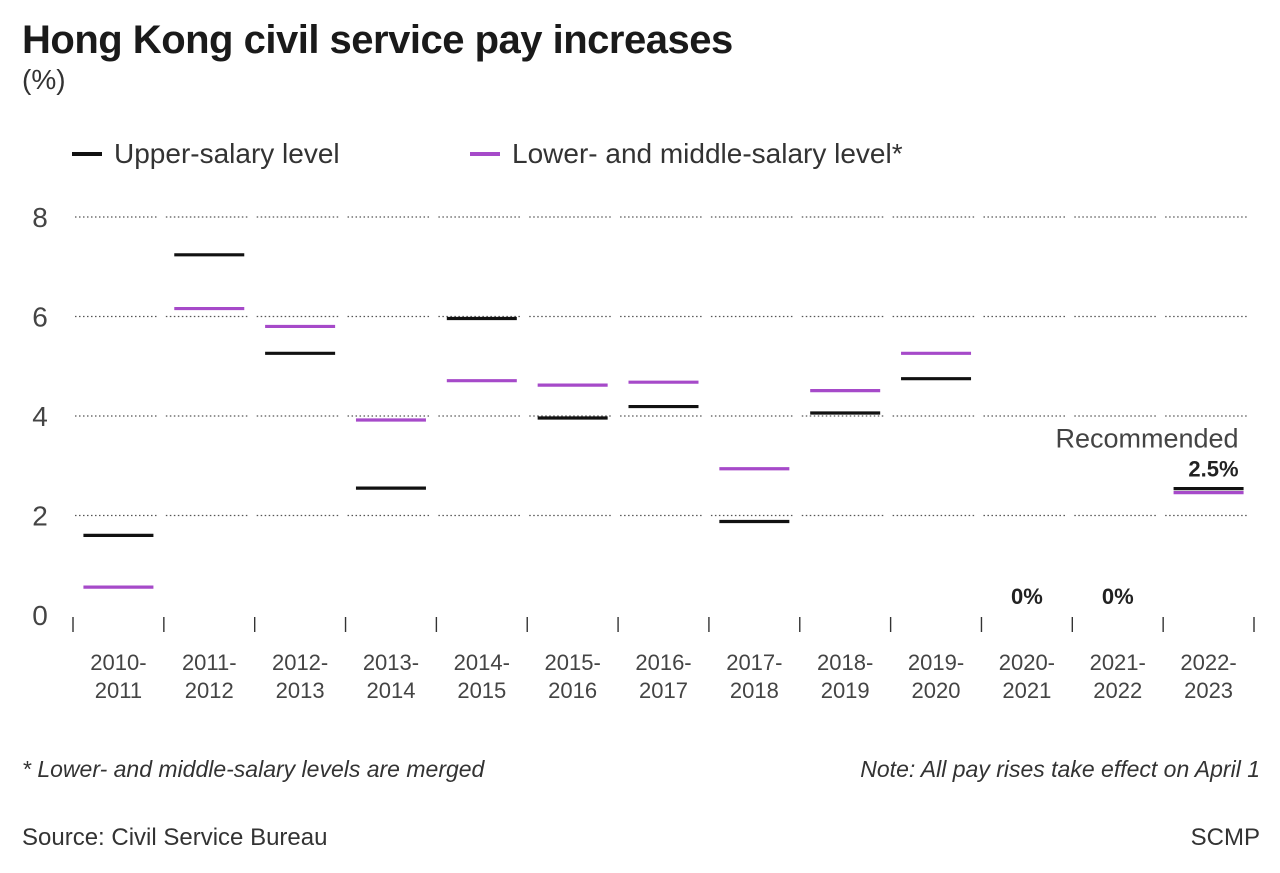 The image size is (1280, 873). I want to click on x-tick-label: 2019-2020, so click(936, 676).